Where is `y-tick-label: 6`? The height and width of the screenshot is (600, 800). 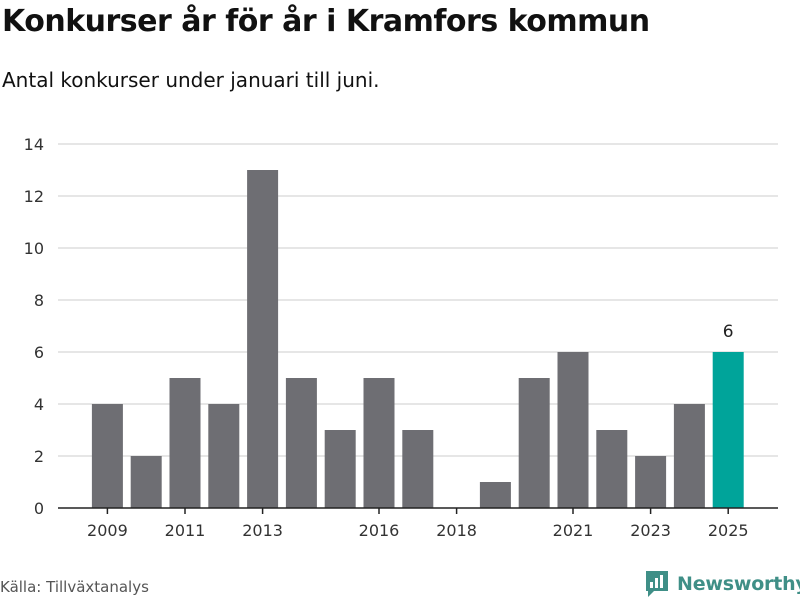 y-tick-label: 6 is located at coordinates (39, 352).